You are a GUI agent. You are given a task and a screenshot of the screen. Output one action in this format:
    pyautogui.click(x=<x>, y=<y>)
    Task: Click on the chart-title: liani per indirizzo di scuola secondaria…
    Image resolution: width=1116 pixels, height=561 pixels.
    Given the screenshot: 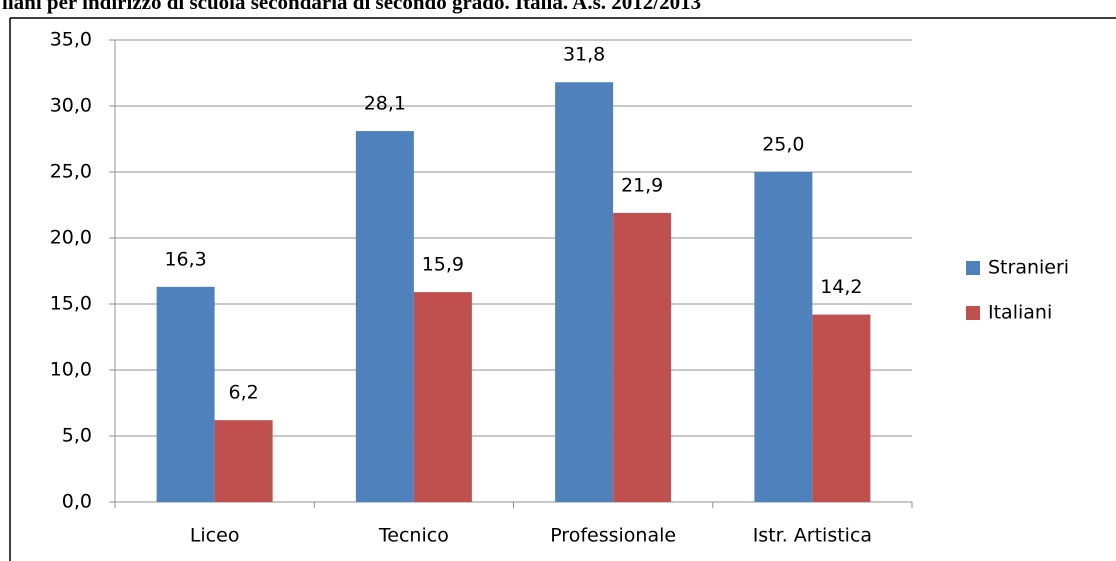 What is the action you would take?
    pyautogui.click(x=351, y=7)
    